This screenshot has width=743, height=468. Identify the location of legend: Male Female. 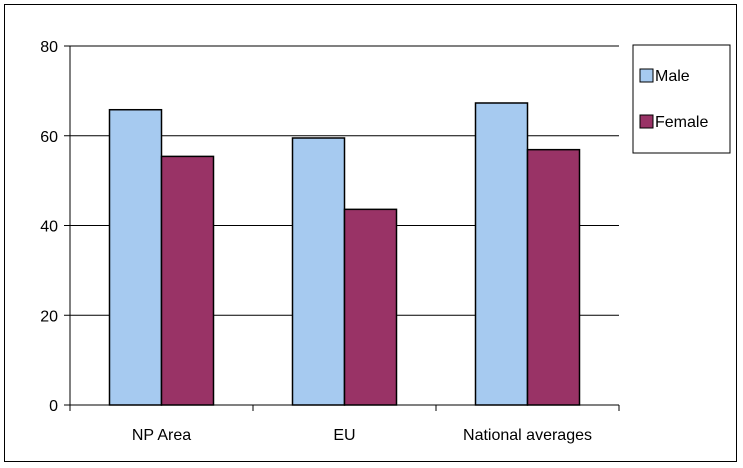
(681, 99).